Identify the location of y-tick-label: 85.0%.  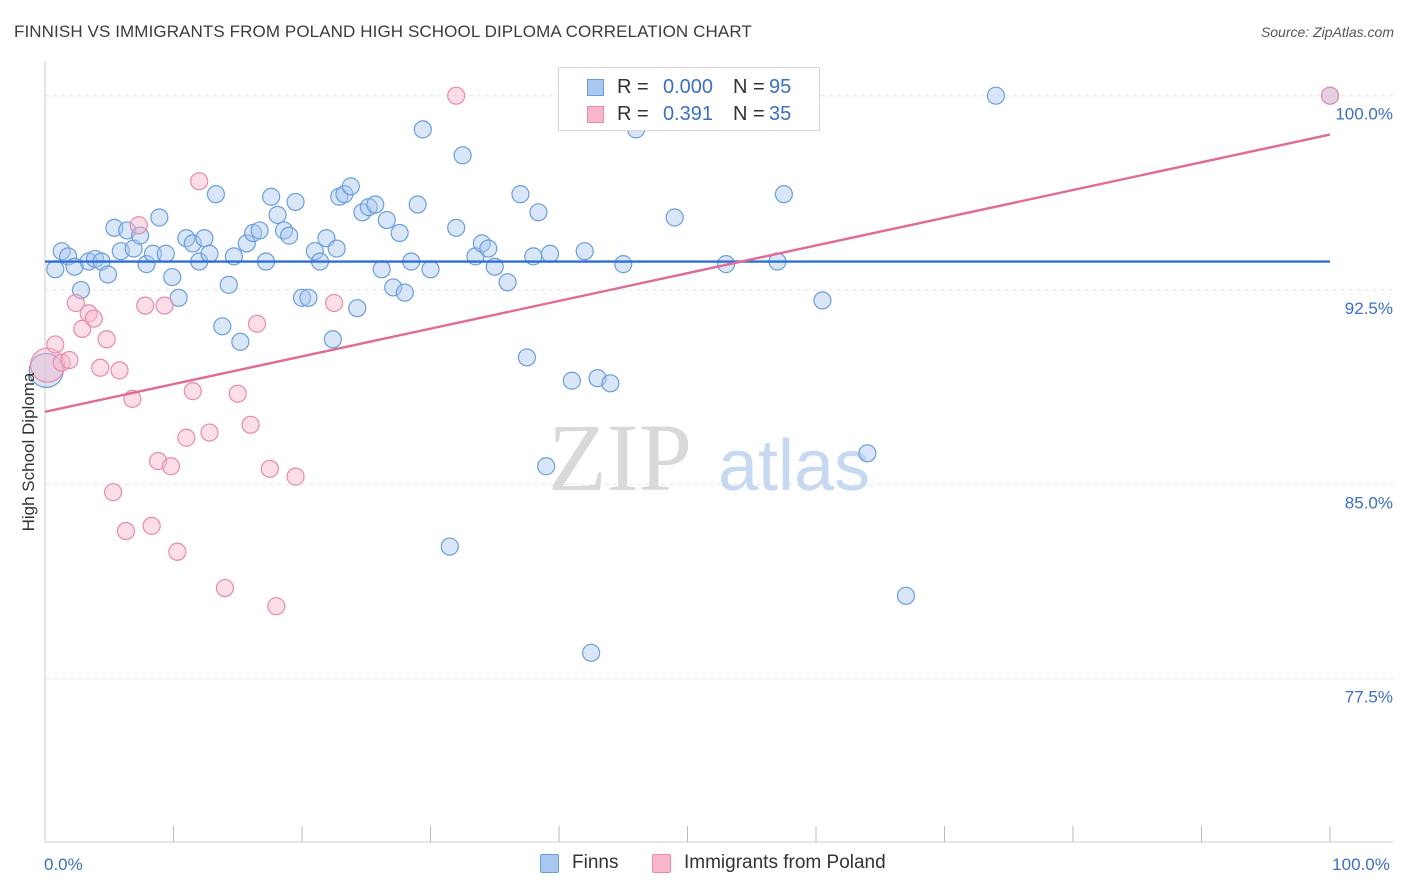
(1369, 502).